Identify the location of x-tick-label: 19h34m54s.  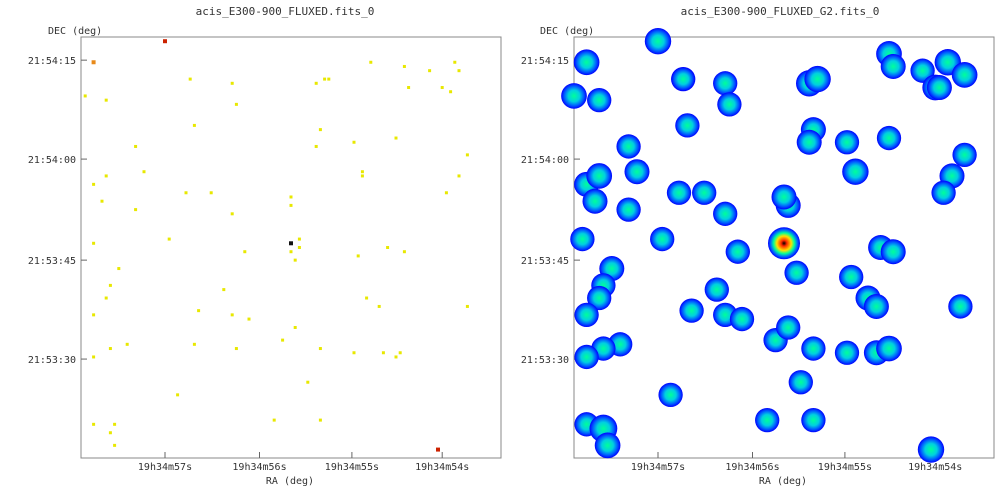
(442, 467).